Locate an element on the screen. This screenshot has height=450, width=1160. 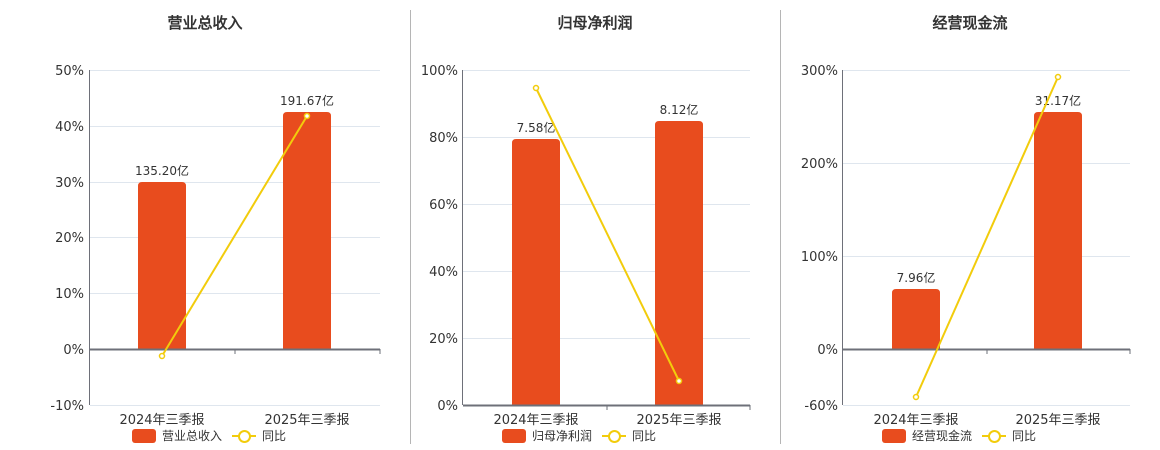
y-tick-label: 30% is located at coordinates (69, 183).